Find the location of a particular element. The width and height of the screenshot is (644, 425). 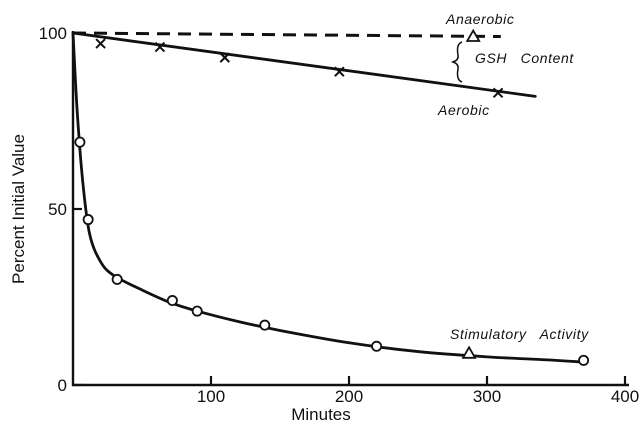

y-tick-label: 0 is located at coordinates (62, 385).